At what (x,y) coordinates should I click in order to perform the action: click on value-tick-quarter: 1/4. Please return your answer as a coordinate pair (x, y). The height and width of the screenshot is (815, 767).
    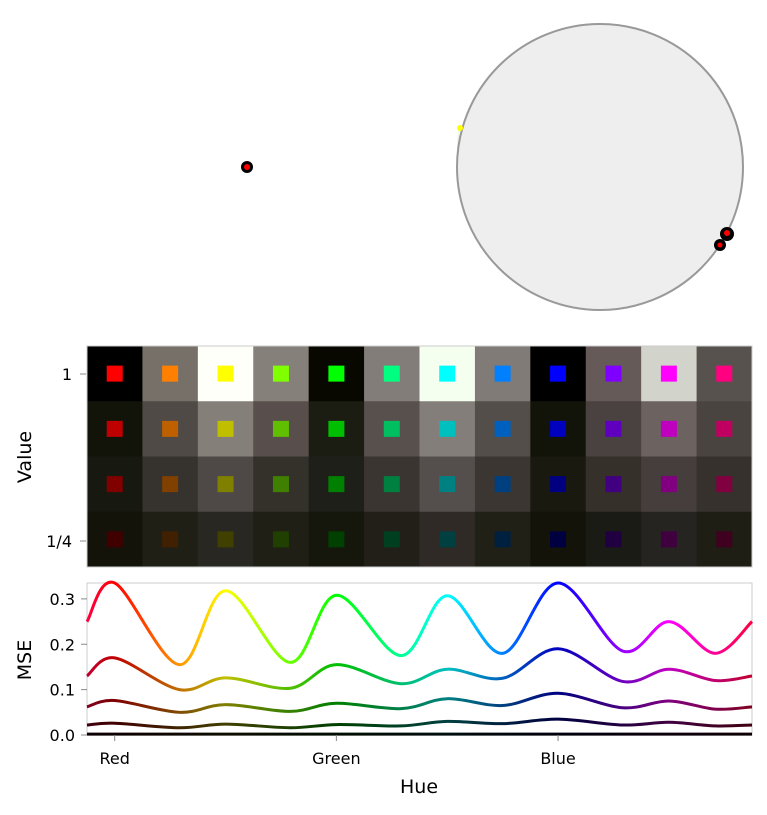
    Looking at the image, I should click on (59, 541).